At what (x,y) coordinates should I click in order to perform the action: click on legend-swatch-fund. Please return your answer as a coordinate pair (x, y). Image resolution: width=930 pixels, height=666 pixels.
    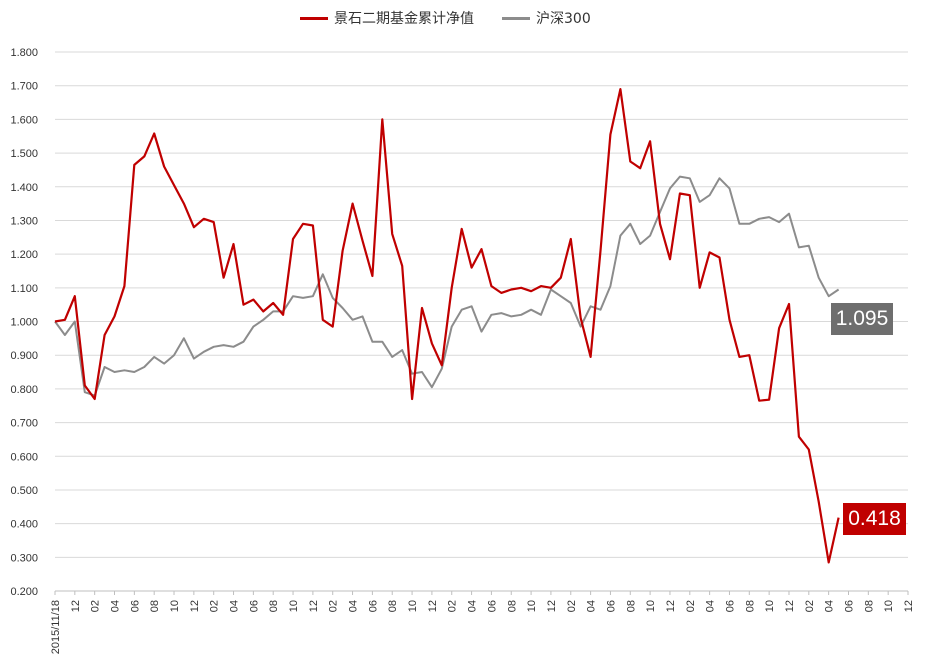
    Looking at the image, I should click on (314, 18).